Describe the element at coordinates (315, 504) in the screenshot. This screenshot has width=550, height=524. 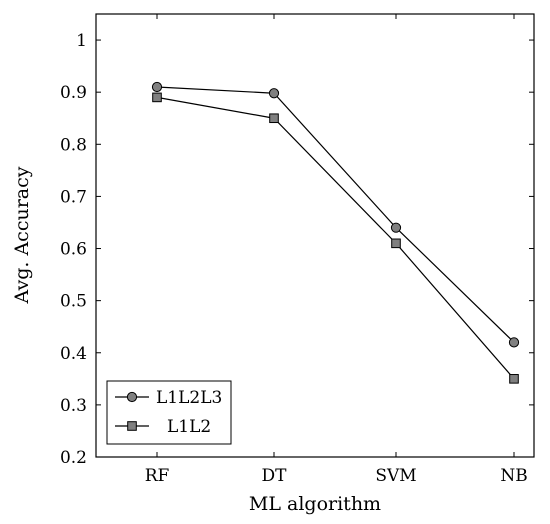
I see `x-axis-title: ML algorithm` at that location.